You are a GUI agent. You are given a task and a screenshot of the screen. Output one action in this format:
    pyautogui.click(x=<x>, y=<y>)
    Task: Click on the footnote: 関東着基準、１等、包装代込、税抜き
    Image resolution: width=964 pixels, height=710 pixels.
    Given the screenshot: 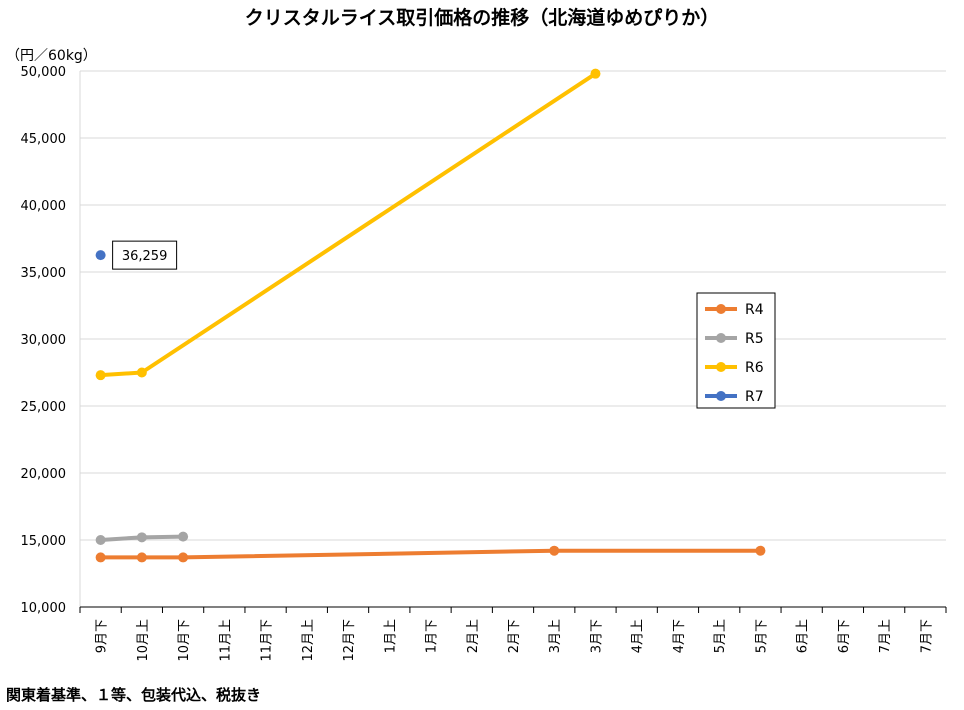 What is the action you would take?
    pyautogui.click(x=134, y=695)
    